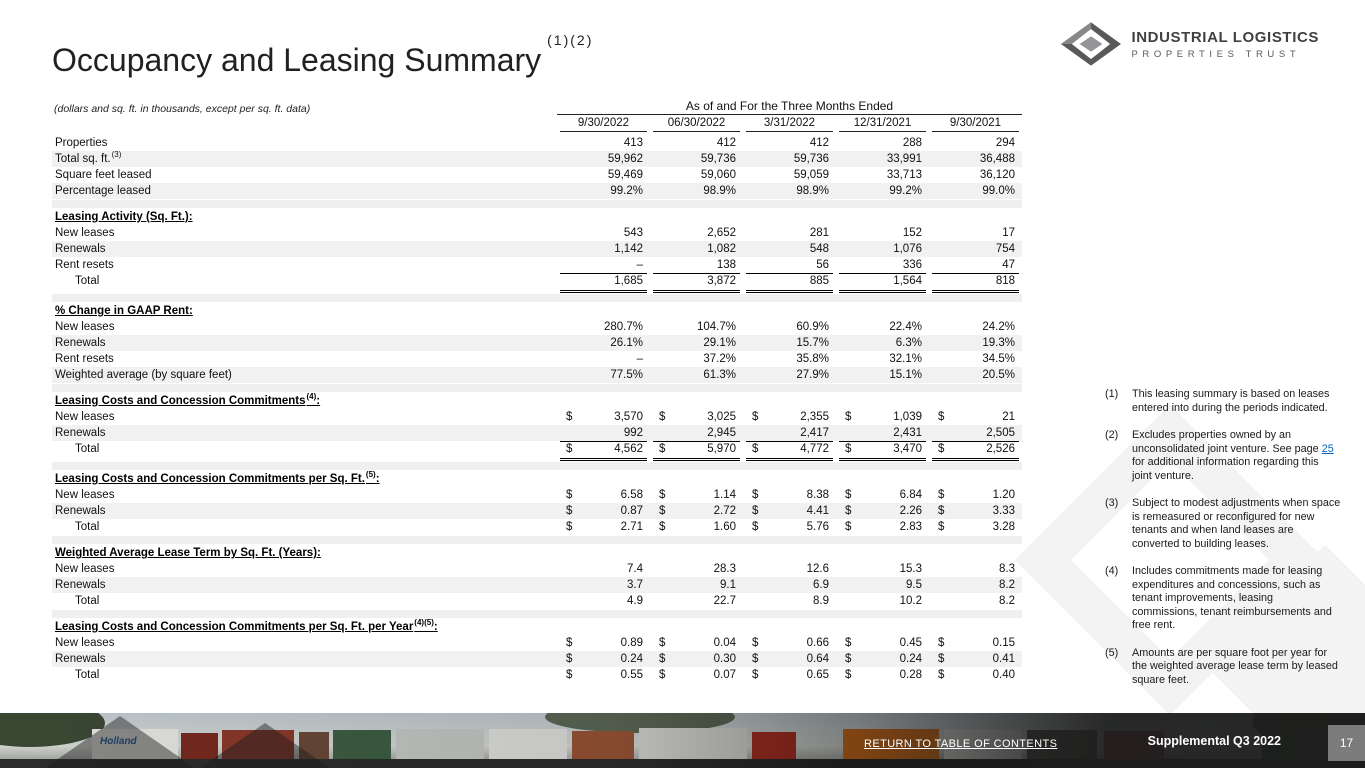  What do you see at coordinates (696, 123) in the screenshot?
I see `column-header: 06/30/2022` at bounding box center [696, 123].